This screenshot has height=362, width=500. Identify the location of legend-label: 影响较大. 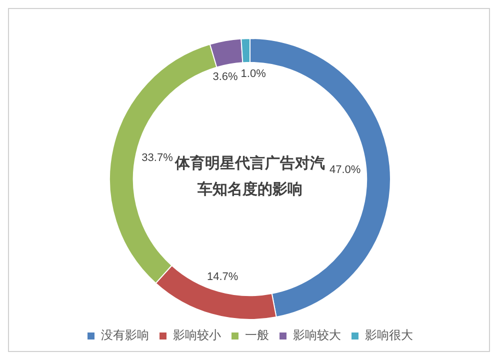
(317, 335).